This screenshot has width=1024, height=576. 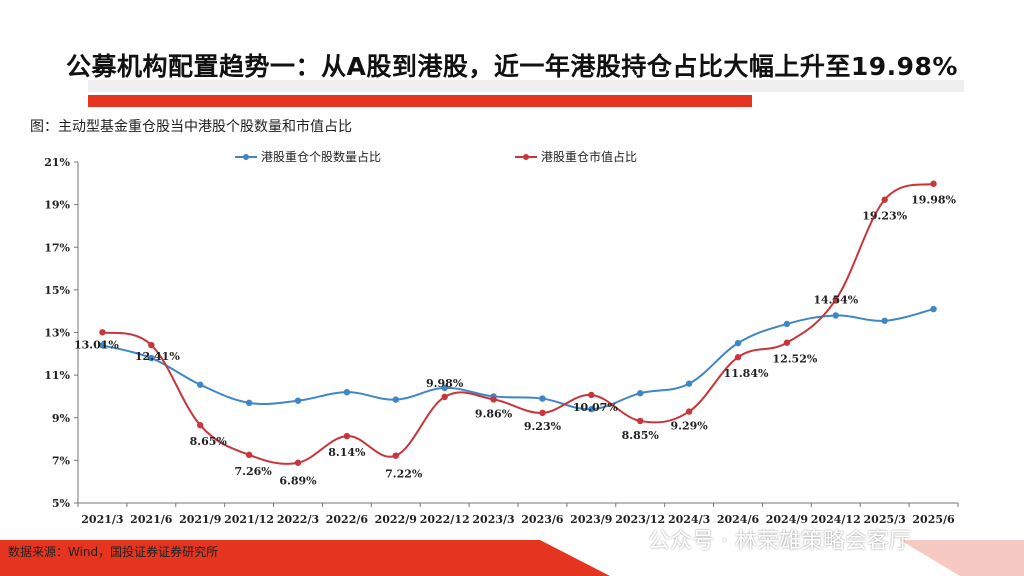 I want to click on legend-label: 港股重仓市值占比, so click(x=589, y=156).